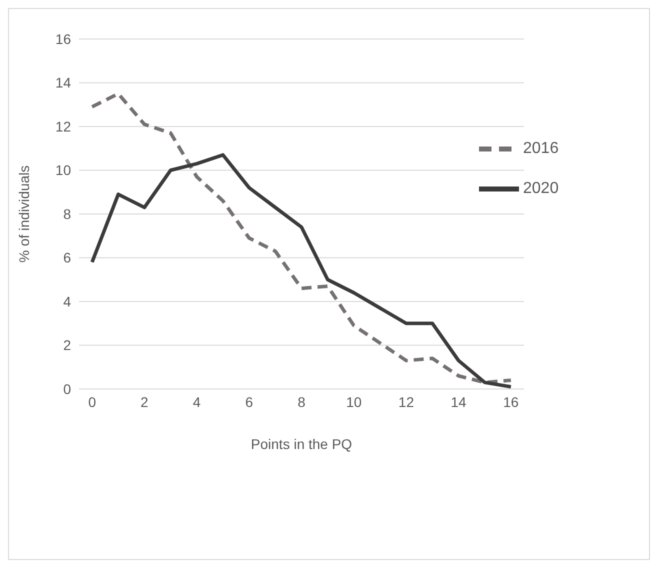  I want to click on y-tick-label: 10, so click(63, 170).